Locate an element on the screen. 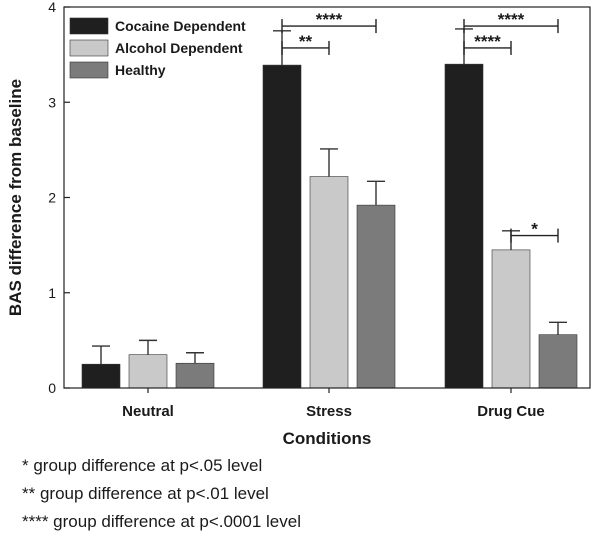 This screenshot has height=536, width=602. y-tick-label-3: 3 is located at coordinates (52, 102).